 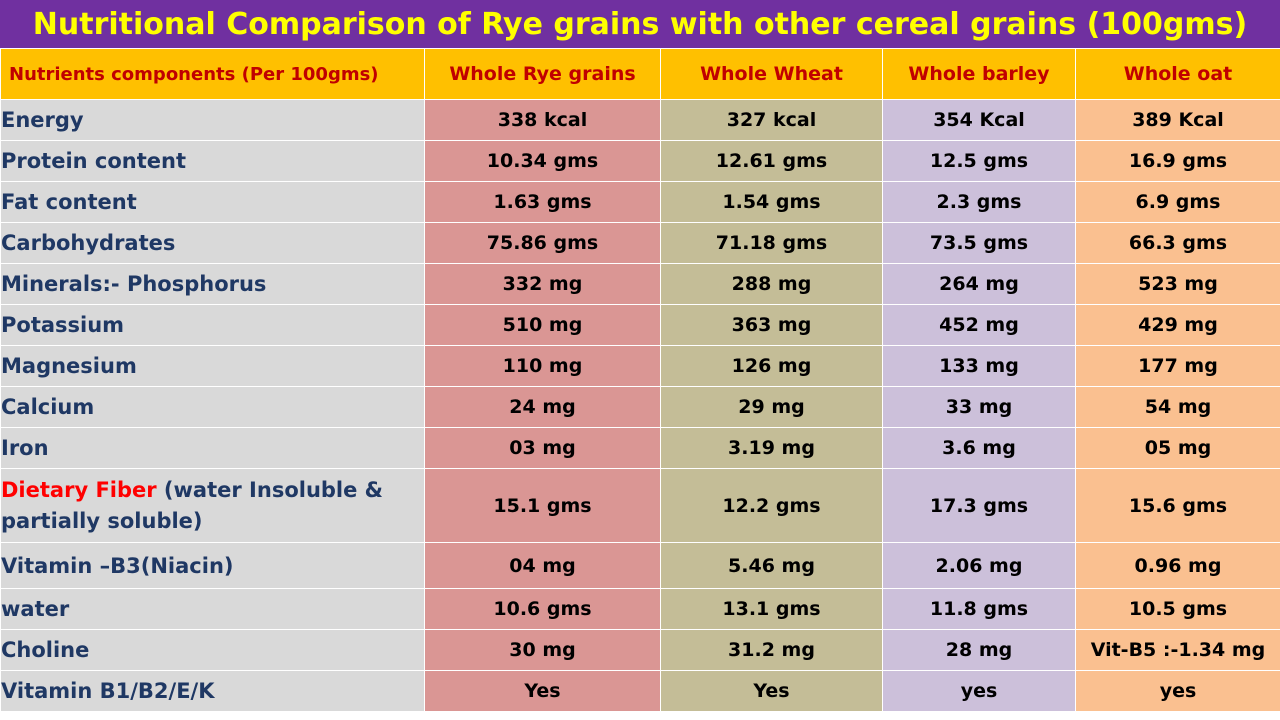 What do you see at coordinates (979, 609) in the screenshot?
I see `barley-value: 11.8 gms` at bounding box center [979, 609].